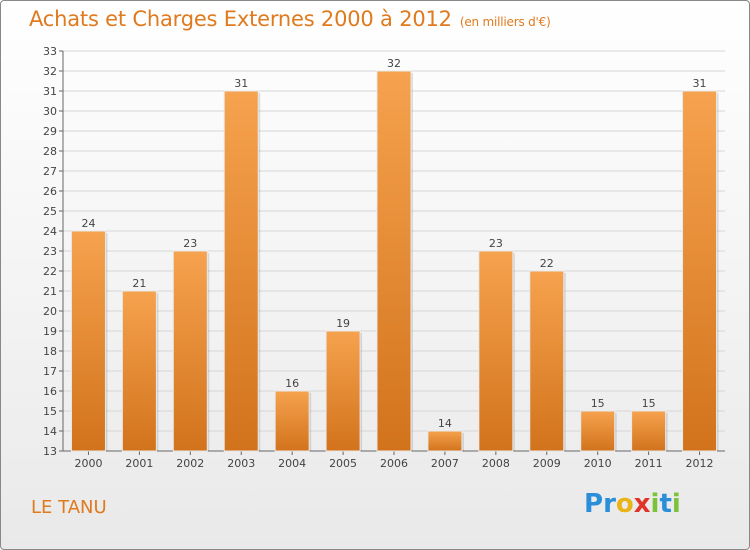 The height and width of the screenshot is (550, 750). What do you see at coordinates (50, 411) in the screenshot?
I see `y-tick-label: 15` at bounding box center [50, 411].